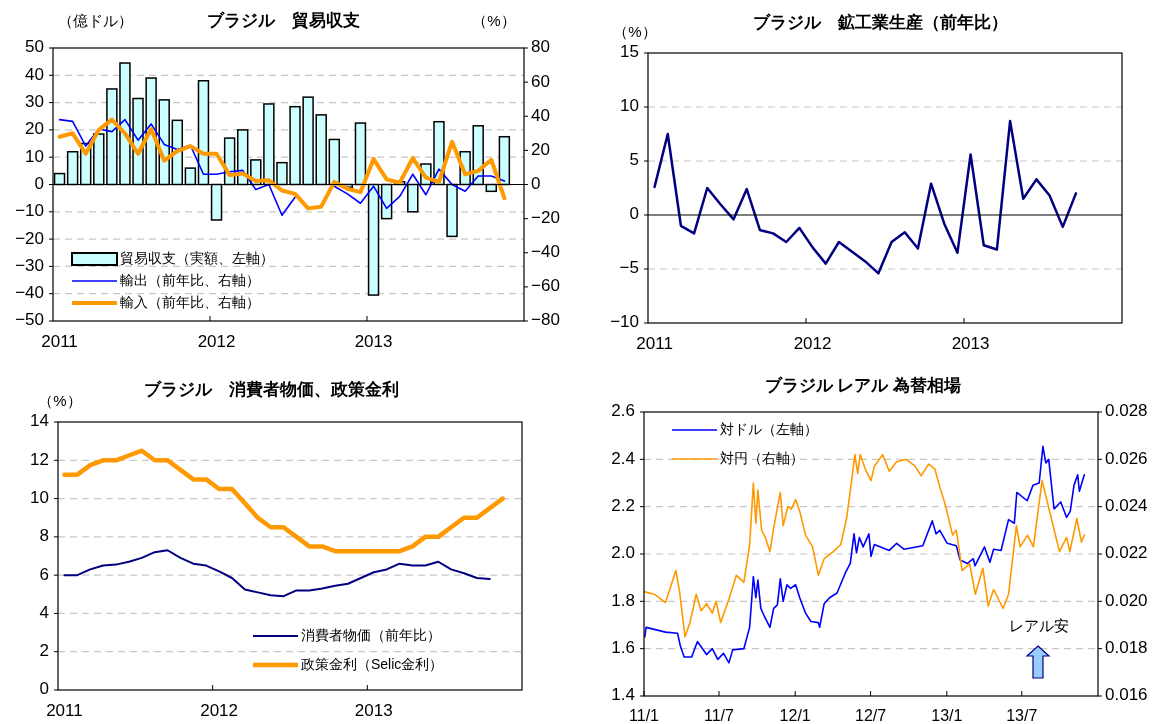 This screenshot has height=724, width=1163. I want to click on y-tick-label: 2.2, so click(623, 506).